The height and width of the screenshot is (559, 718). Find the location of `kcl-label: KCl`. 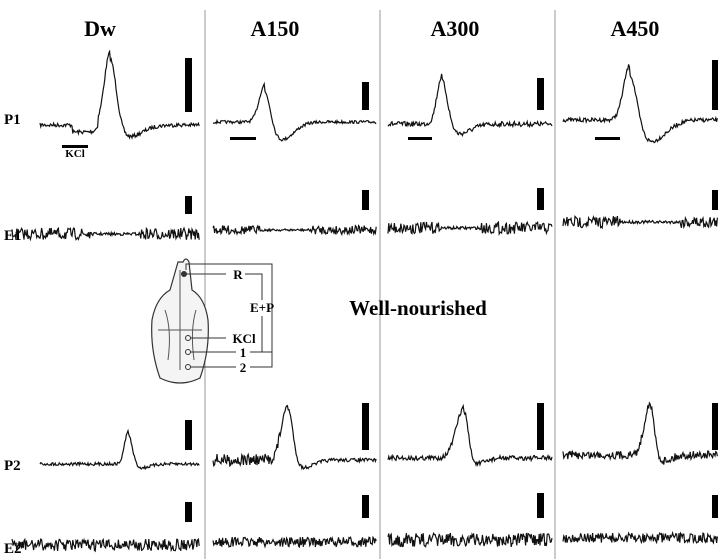

kcl-label: KCl is located at coordinates (75, 154).